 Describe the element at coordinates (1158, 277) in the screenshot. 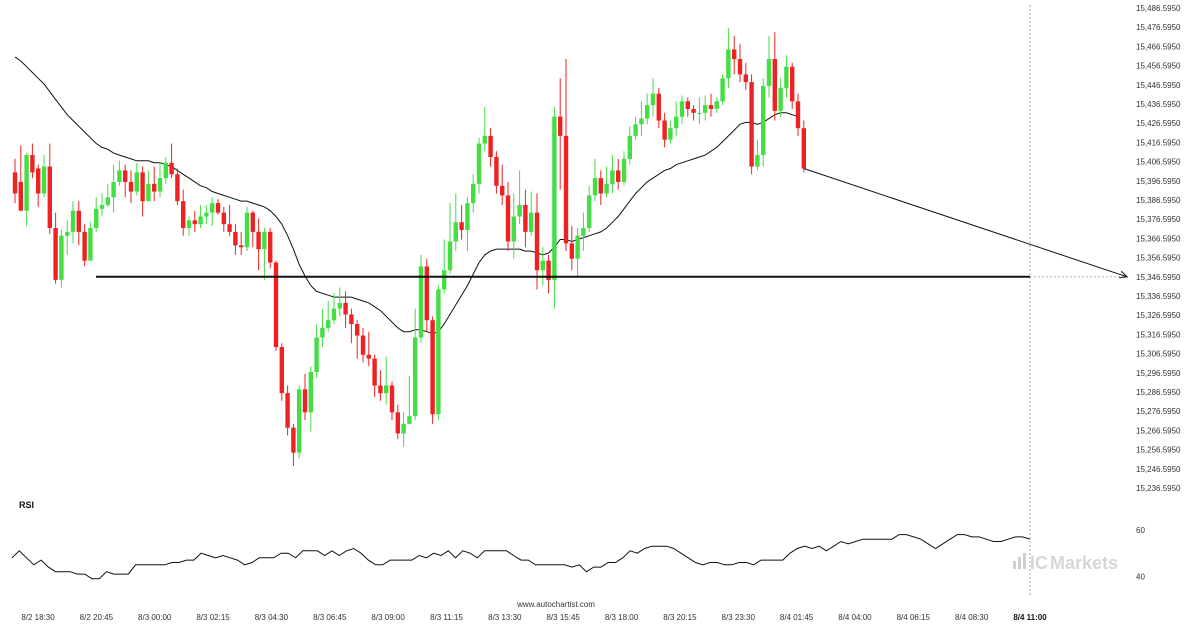

I see `y-tick-label: 15,346.5950` at that location.